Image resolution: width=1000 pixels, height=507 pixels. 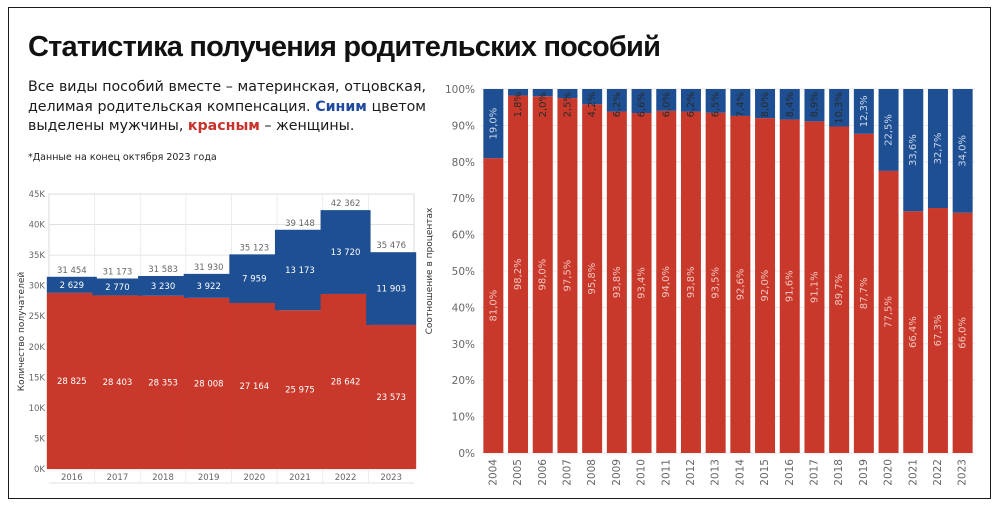 I want to click on pct-label-men: 6,0%, so click(x=666, y=104).